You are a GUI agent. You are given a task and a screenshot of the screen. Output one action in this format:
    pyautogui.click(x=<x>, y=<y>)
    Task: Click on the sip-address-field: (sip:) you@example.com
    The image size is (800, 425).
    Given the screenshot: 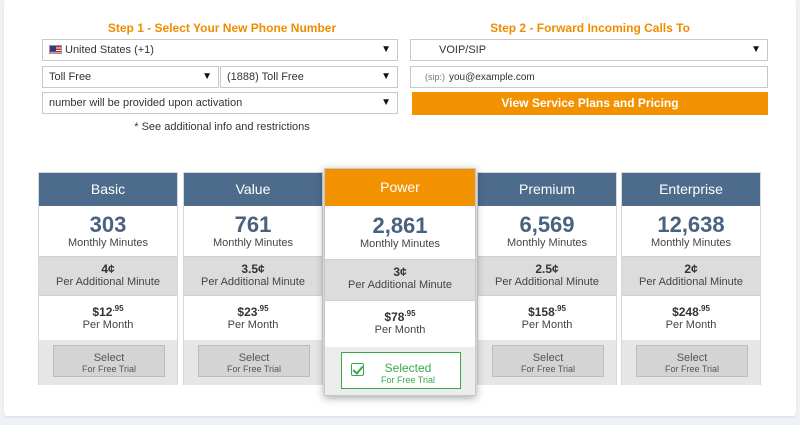 What is the action you would take?
    pyautogui.click(x=589, y=77)
    